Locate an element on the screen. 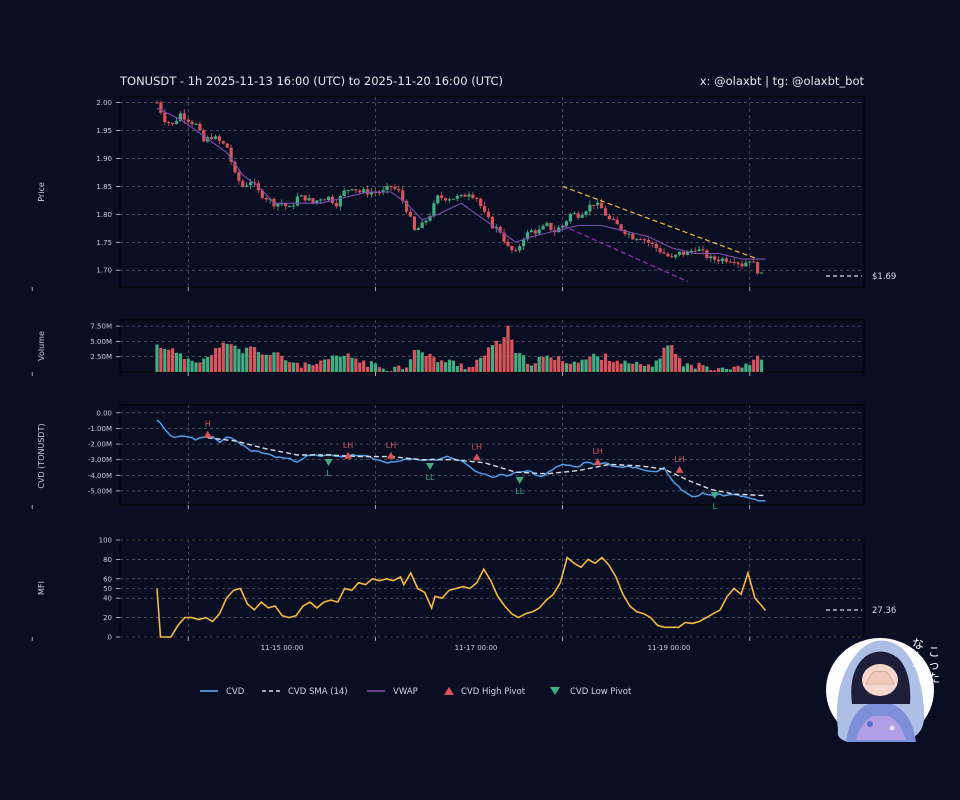 The height and width of the screenshot is (800, 960). cvd-y-tick-label: -1.00M is located at coordinates (100, 429).